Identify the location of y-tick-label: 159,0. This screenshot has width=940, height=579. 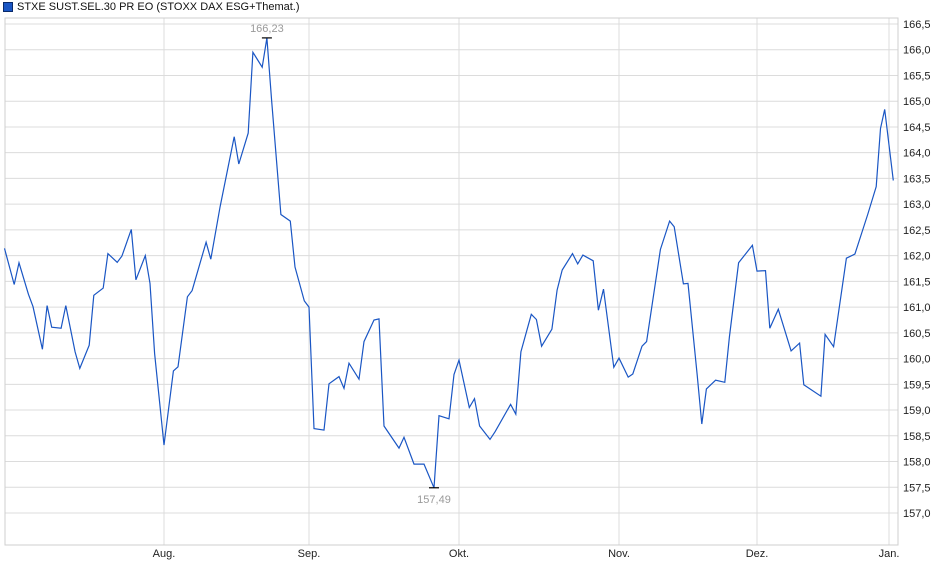
(917, 411).